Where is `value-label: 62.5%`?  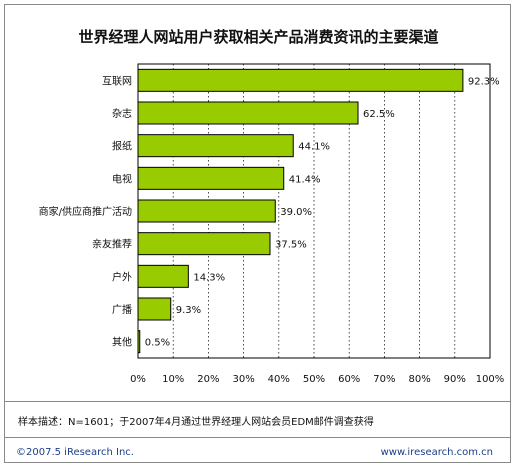 value-label: 62.5% is located at coordinates (379, 114).